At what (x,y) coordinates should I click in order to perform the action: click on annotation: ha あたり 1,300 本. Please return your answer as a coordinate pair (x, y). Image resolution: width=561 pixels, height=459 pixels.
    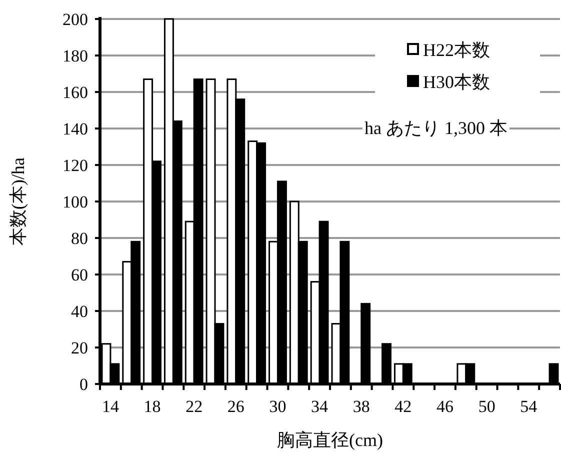
    Looking at the image, I should click on (436, 128).